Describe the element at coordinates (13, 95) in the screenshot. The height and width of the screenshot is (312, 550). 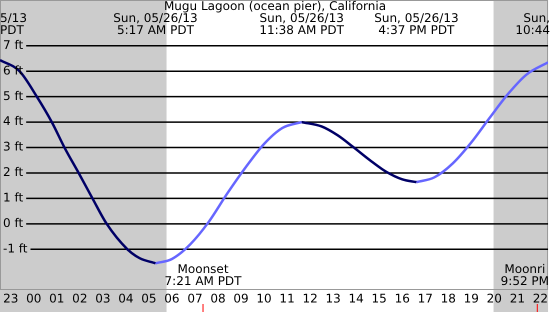
I see `y-tick-label: 5 ft` at that location.